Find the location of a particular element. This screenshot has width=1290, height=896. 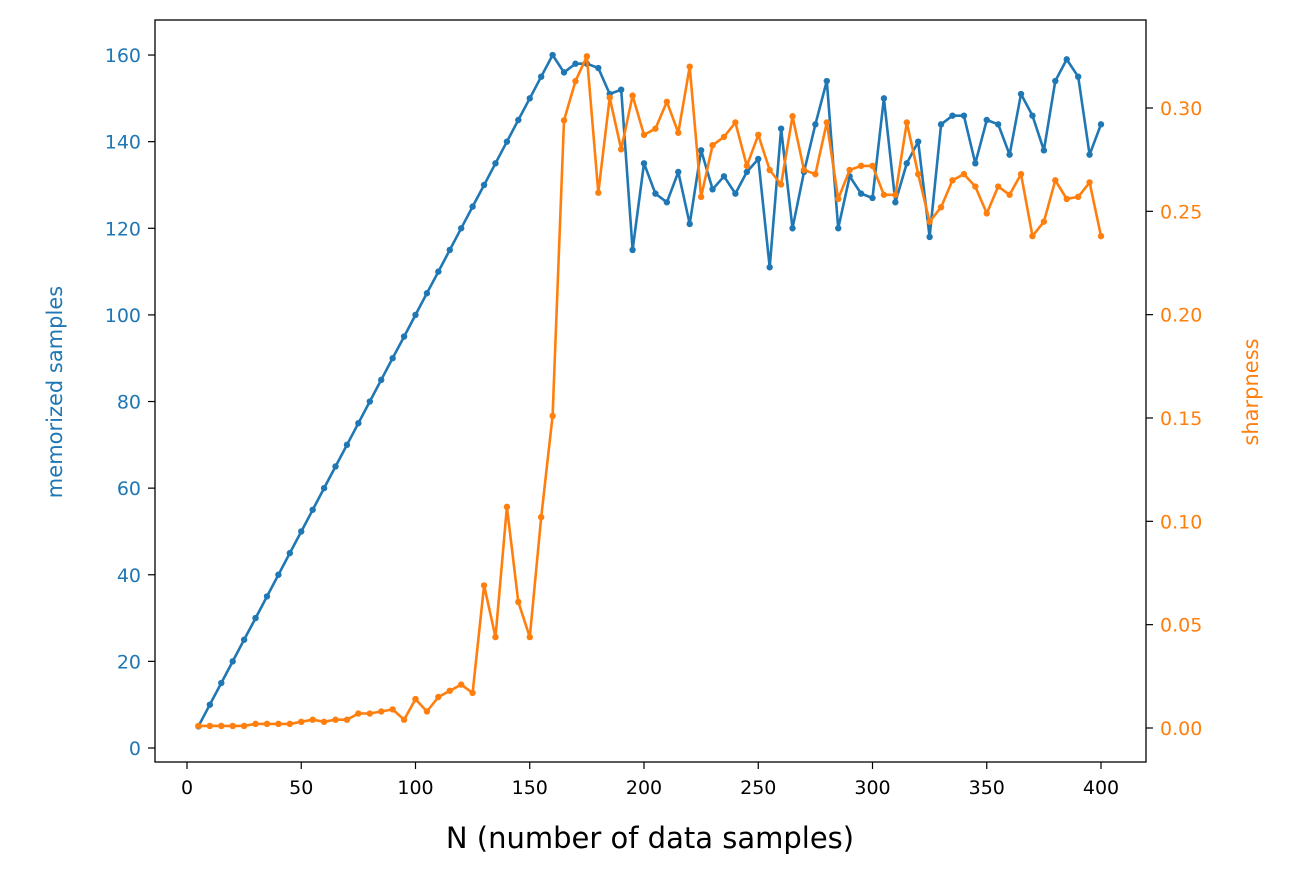

x-tick-label: 250 is located at coordinates (758, 788).